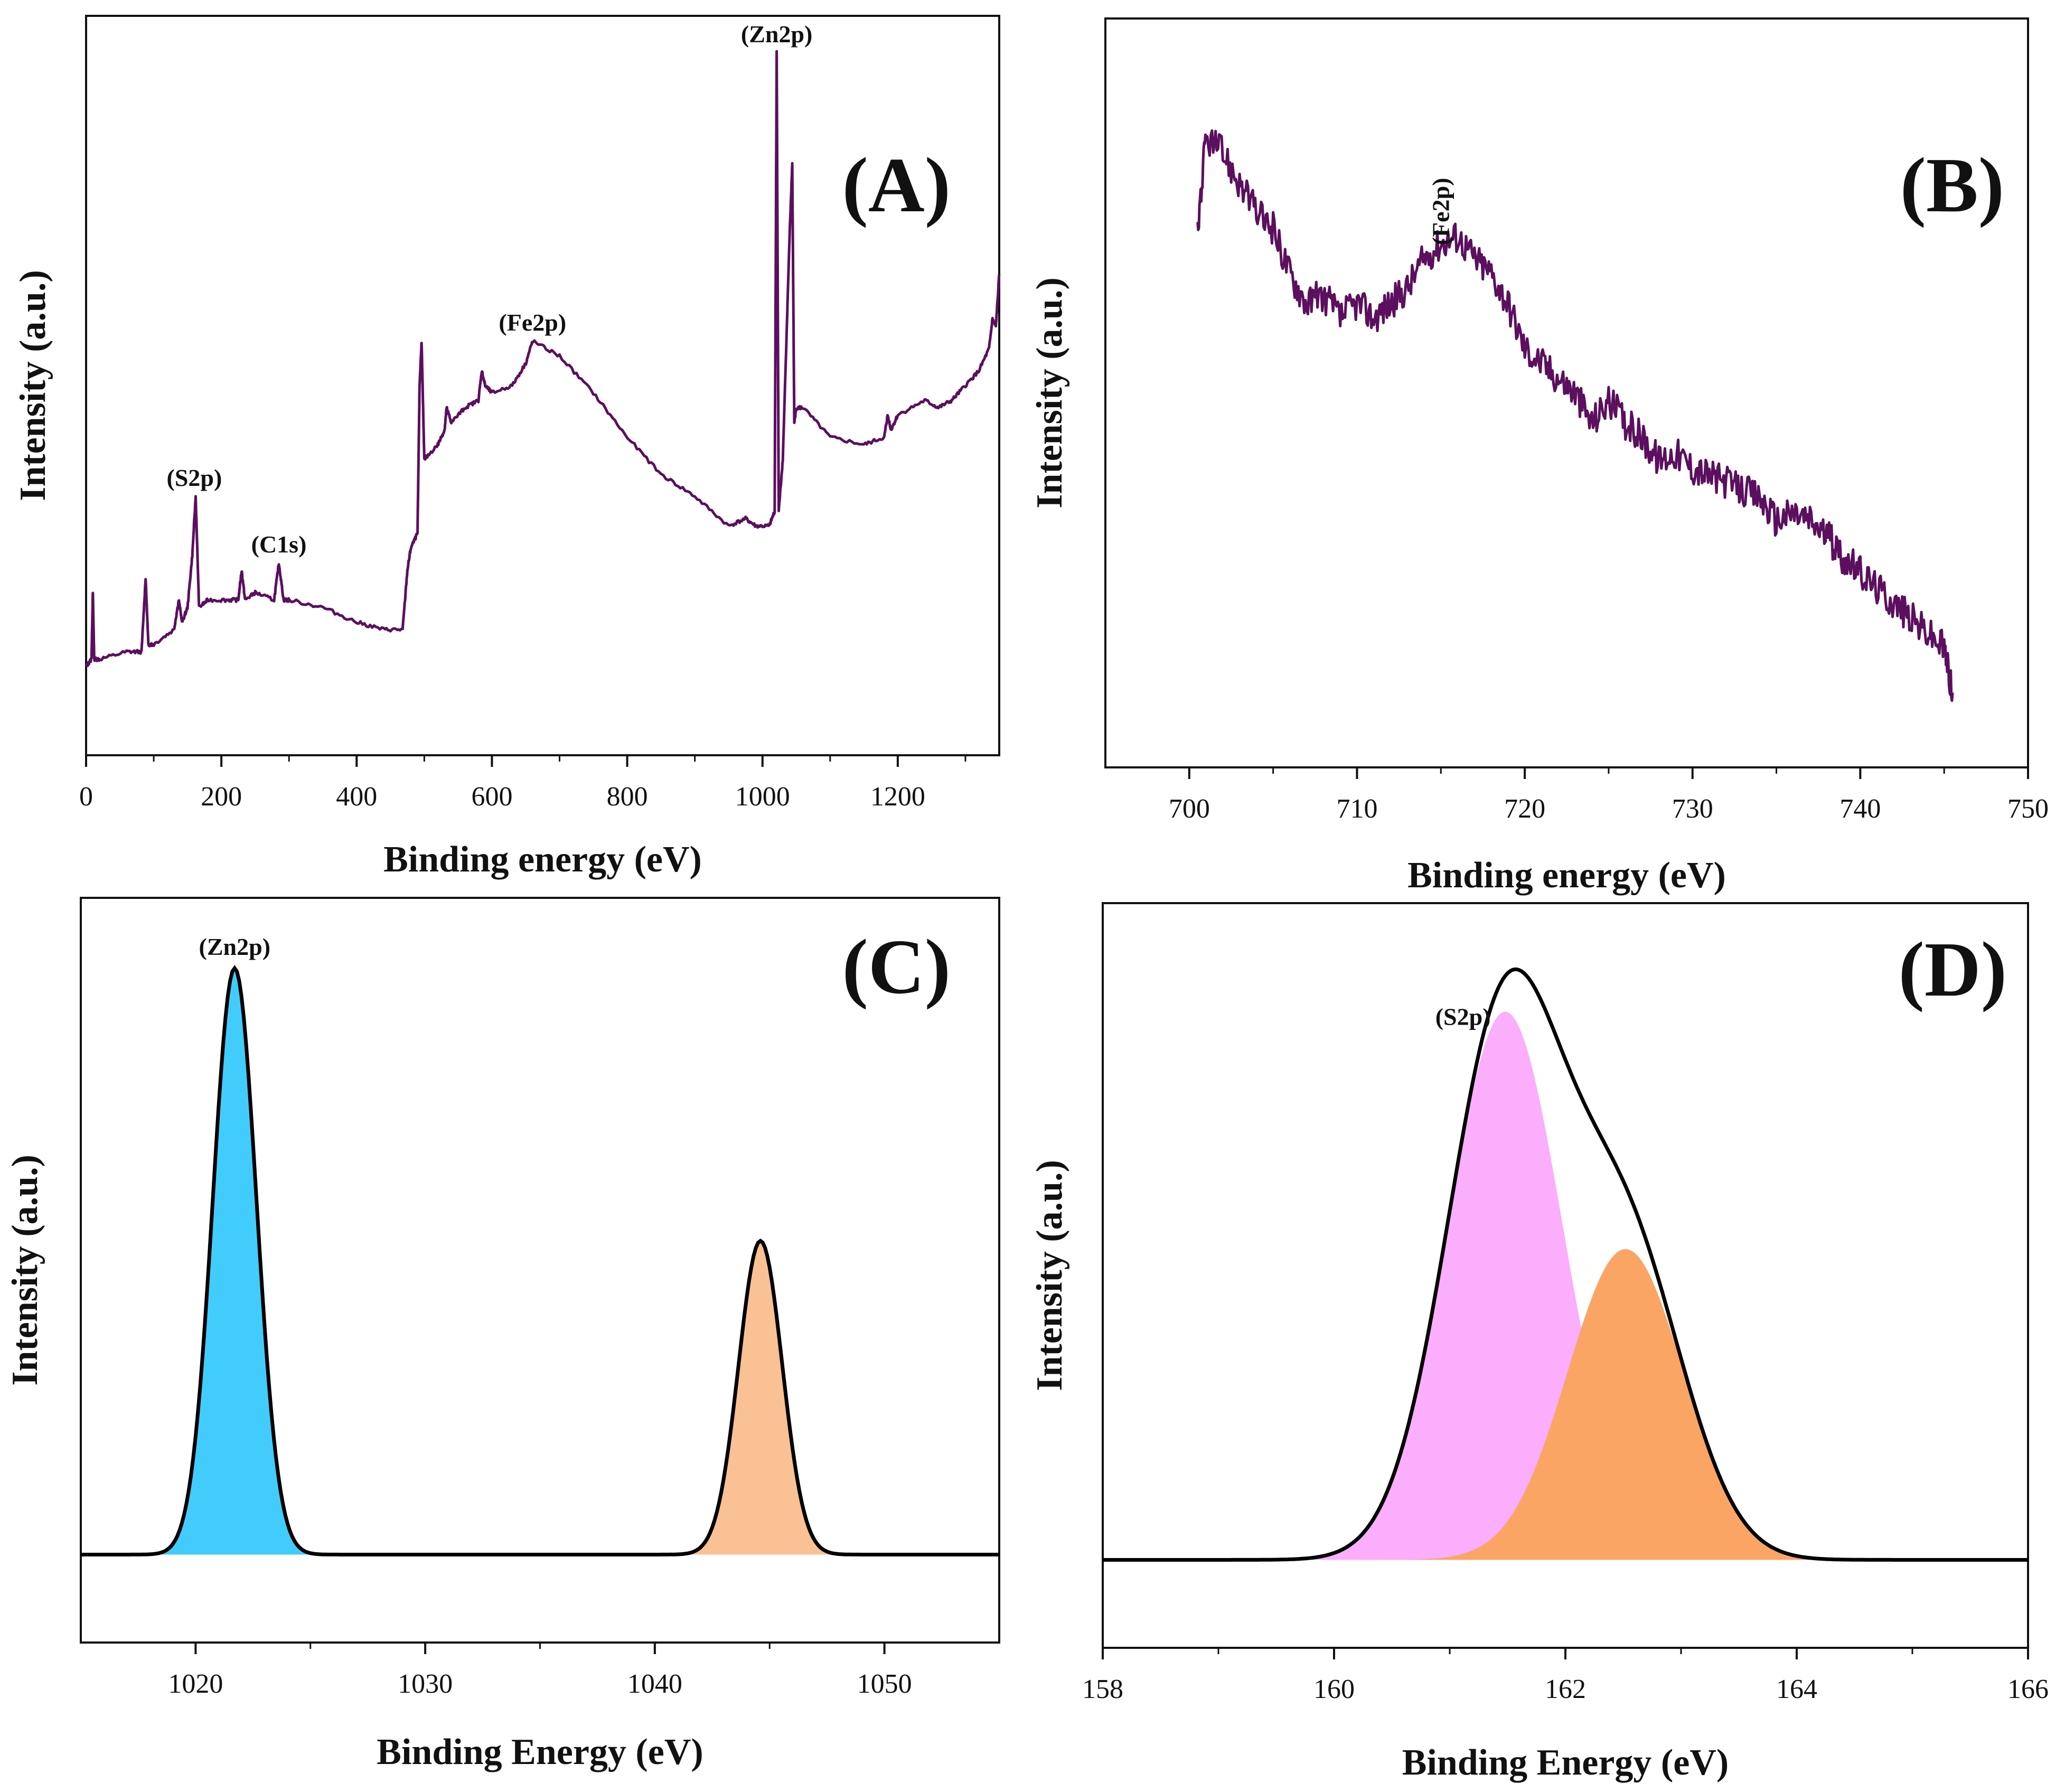  What do you see at coordinates (357, 797) in the screenshot?
I see `x-tick-label: 400` at bounding box center [357, 797].